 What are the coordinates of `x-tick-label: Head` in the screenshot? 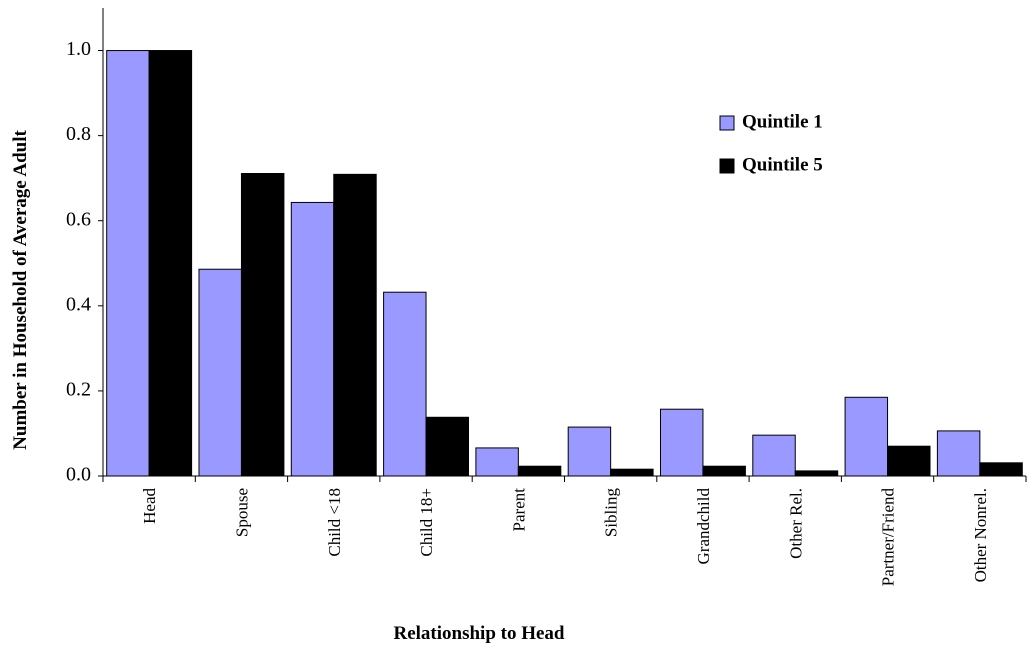 It's located at (149, 506).